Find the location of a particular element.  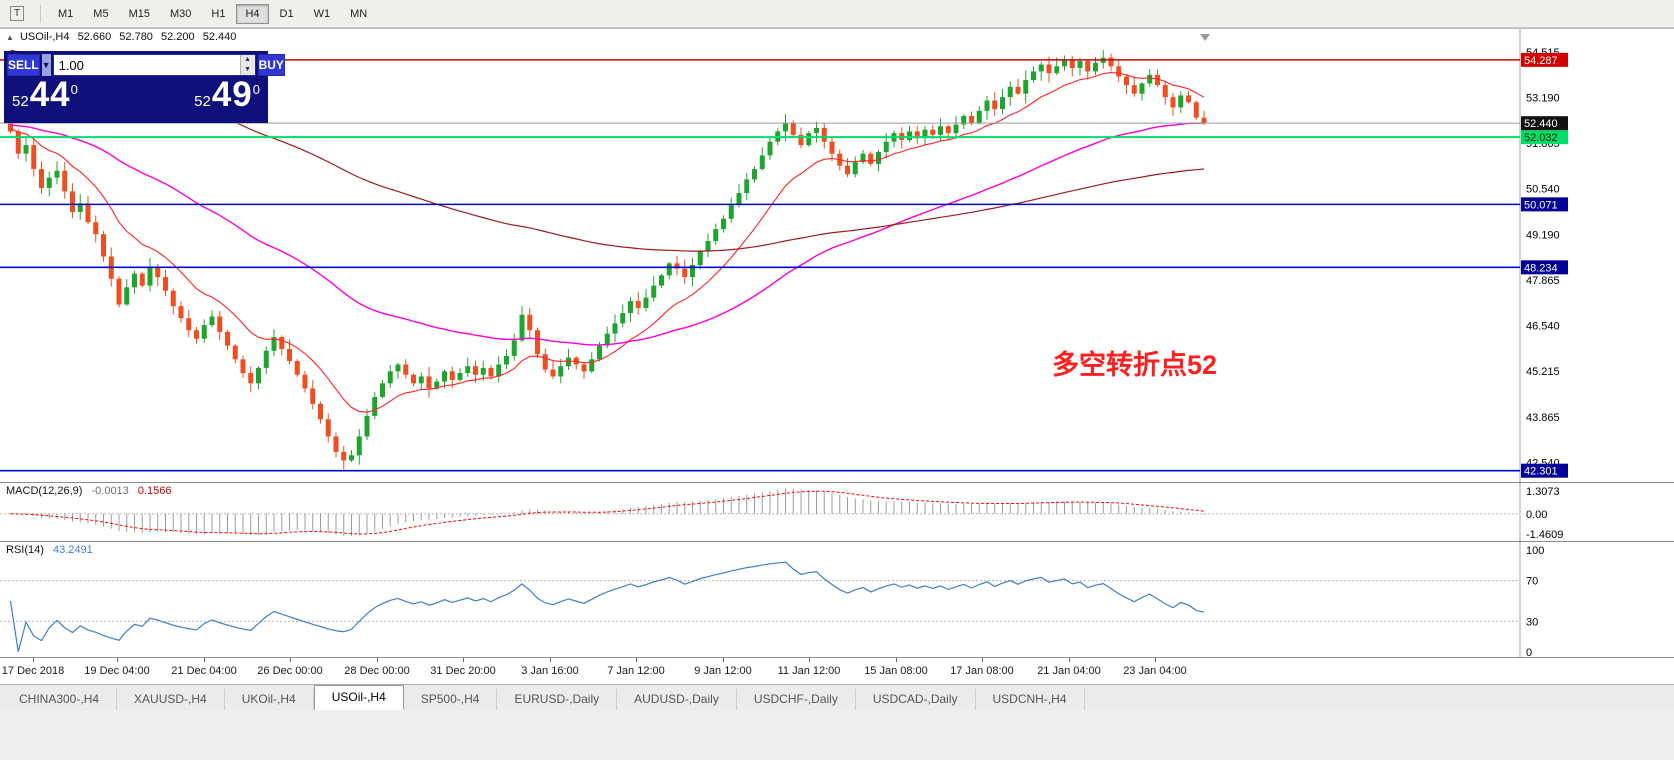

chart-tab-usdchf-daily: USDCHF-,Daily is located at coordinates (796, 699).